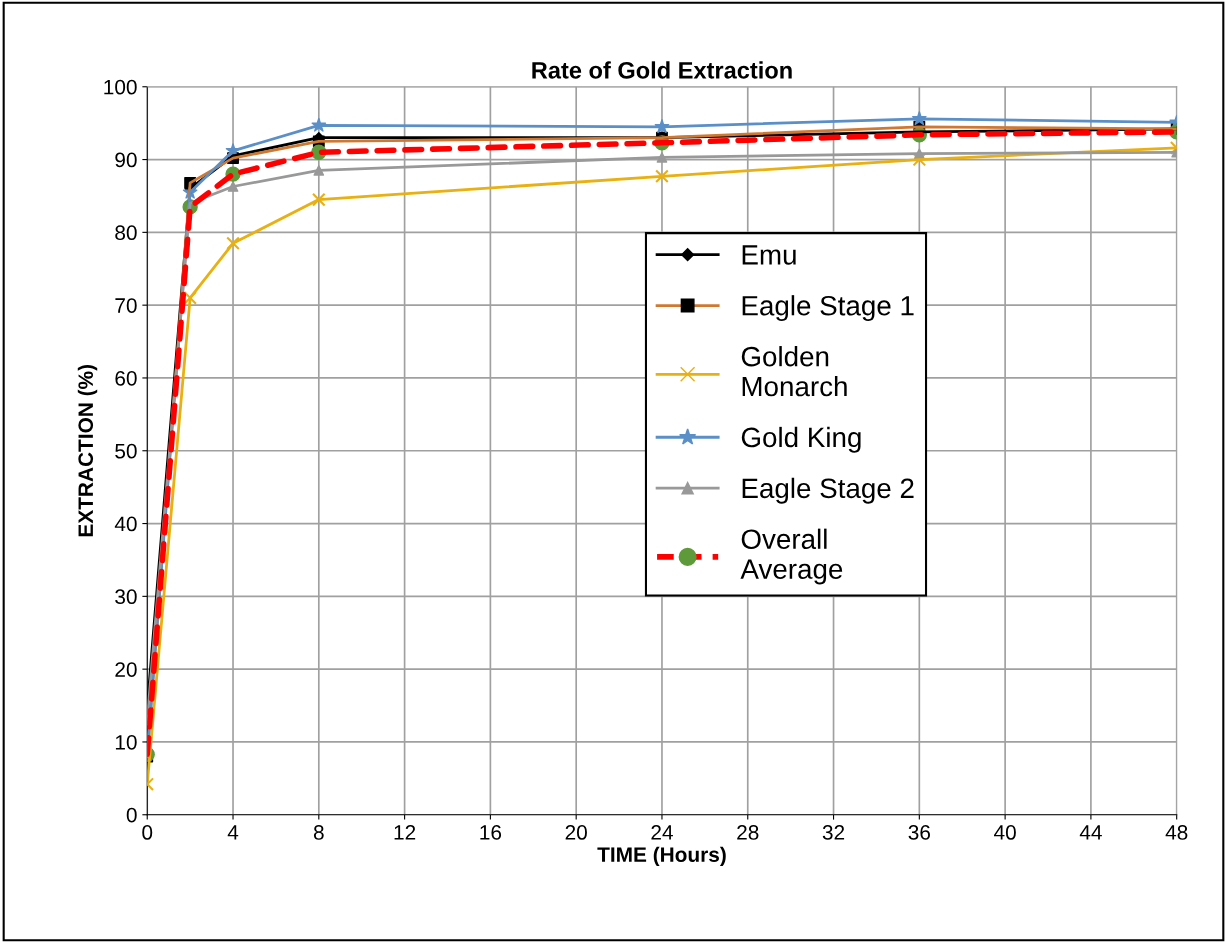  I want to click on y-tick-label: 60, so click(126, 378).